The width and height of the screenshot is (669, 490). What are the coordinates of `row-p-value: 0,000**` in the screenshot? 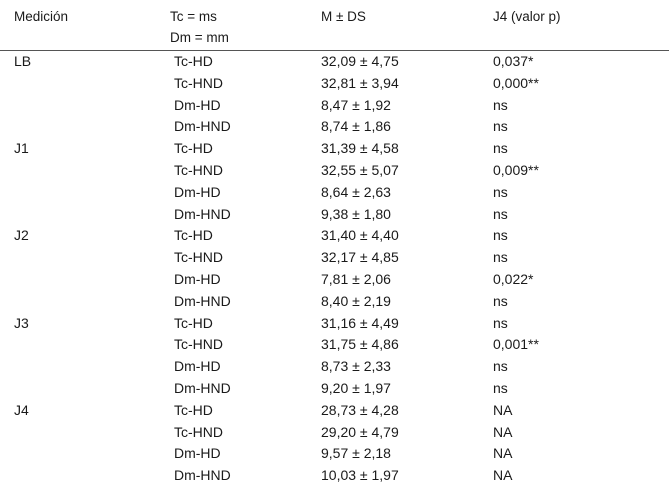 It's located at (516, 82).